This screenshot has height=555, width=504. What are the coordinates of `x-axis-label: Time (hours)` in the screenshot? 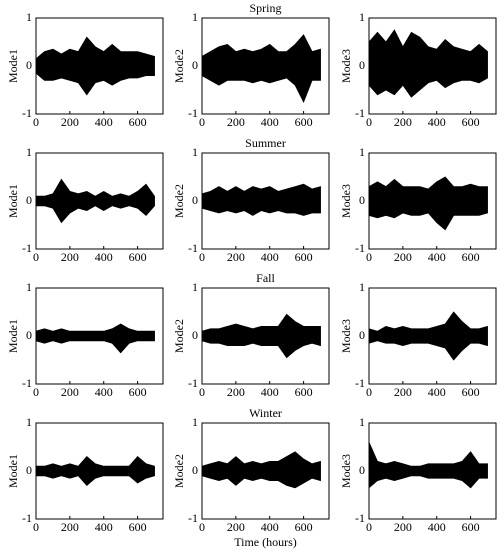 It's located at (265, 542).